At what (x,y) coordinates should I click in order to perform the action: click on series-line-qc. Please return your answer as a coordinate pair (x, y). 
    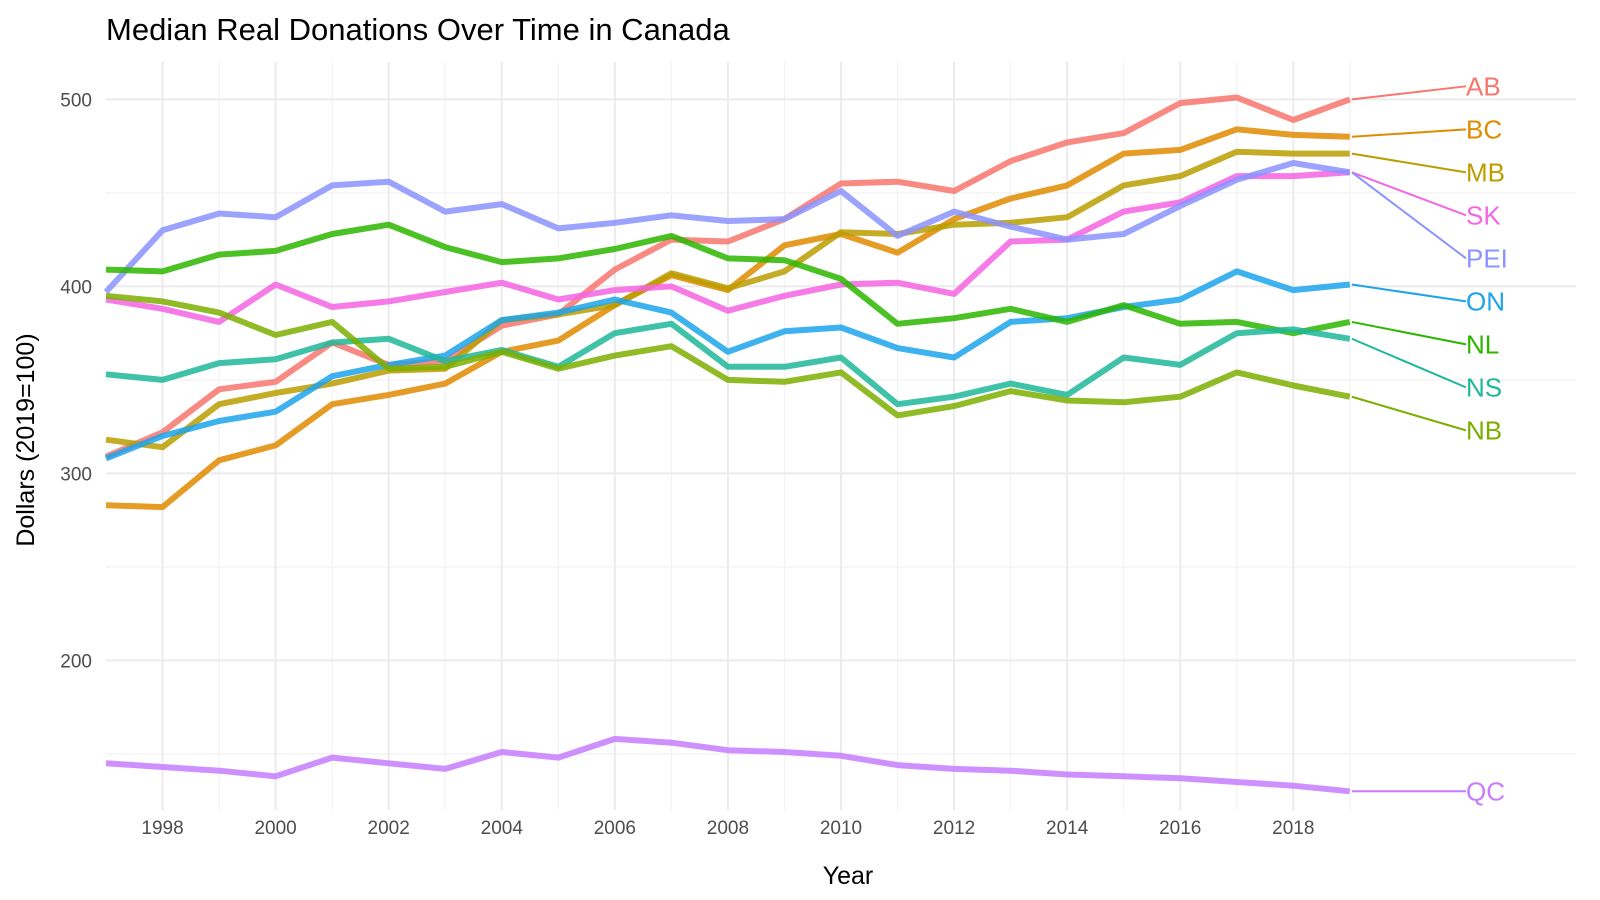
    Looking at the image, I should click on (728, 765).